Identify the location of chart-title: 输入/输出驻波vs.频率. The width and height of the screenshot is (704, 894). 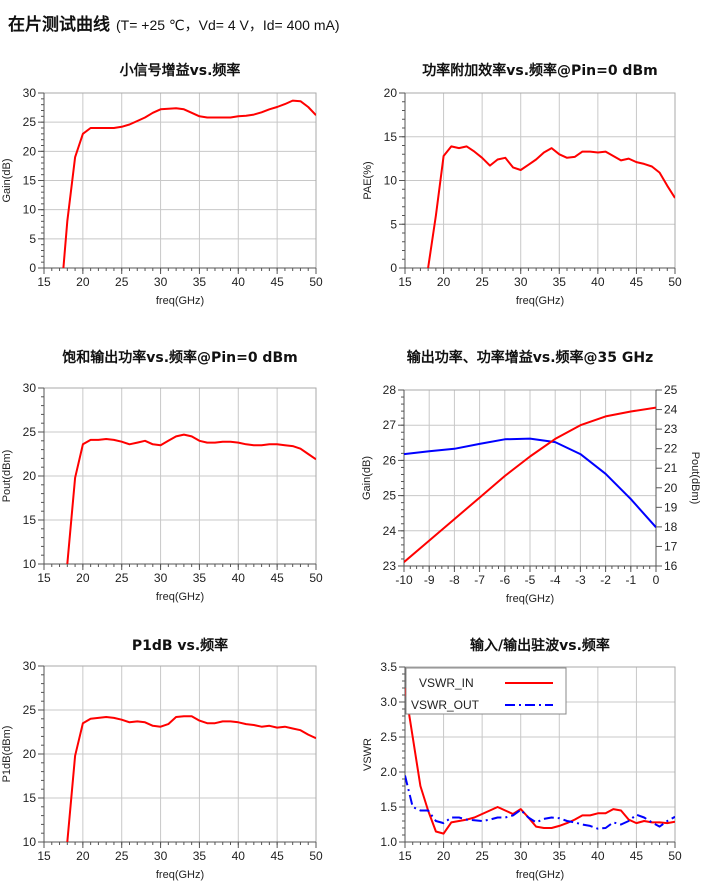
(540, 645).